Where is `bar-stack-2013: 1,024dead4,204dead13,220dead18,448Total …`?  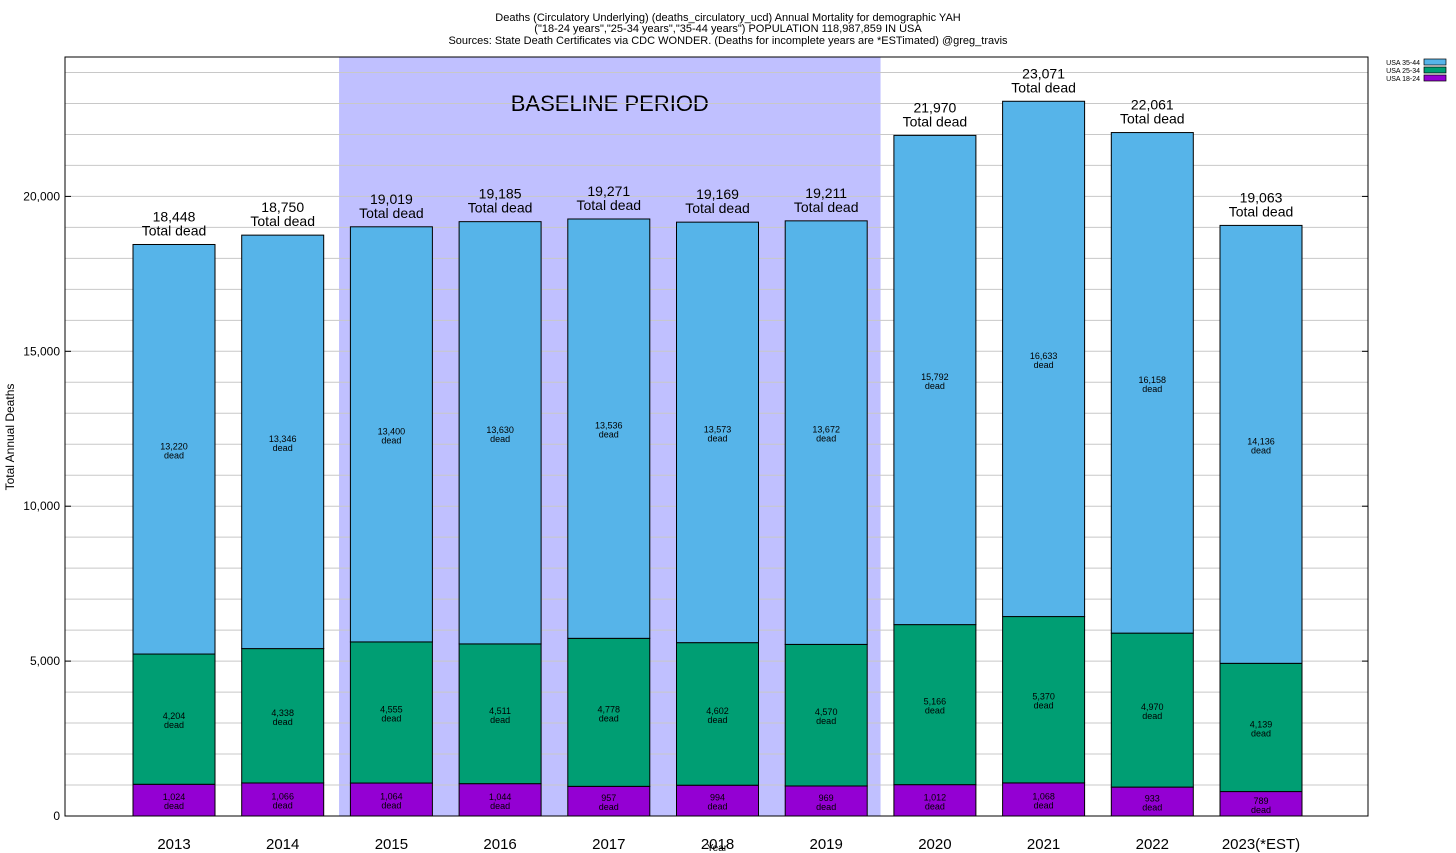
bar-stack-2013: 1,024dead4,204dead13,220dead18,448Total … is located at coordinates (174, 512).